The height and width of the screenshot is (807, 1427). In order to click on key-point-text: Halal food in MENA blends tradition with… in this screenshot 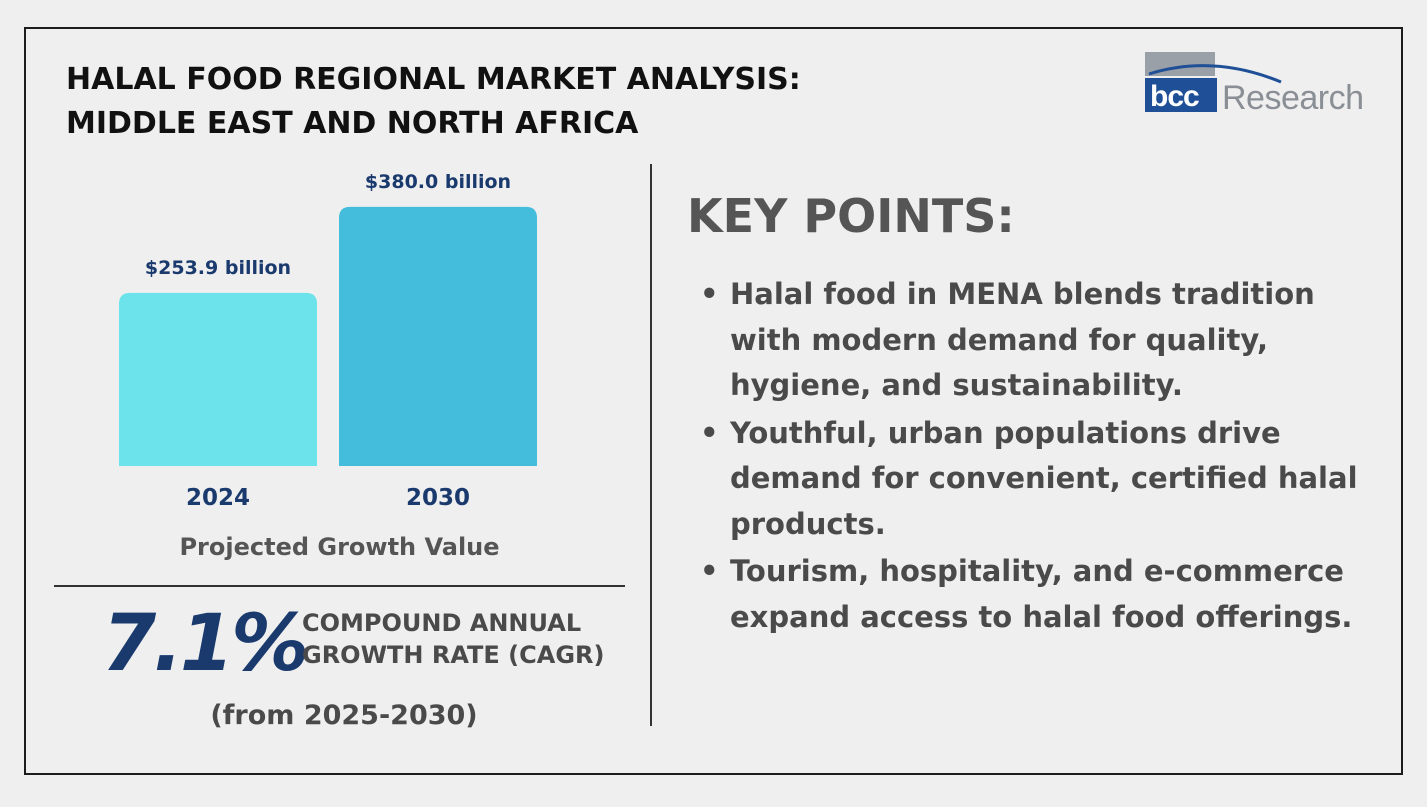, I will do `click(1022, 339)`.